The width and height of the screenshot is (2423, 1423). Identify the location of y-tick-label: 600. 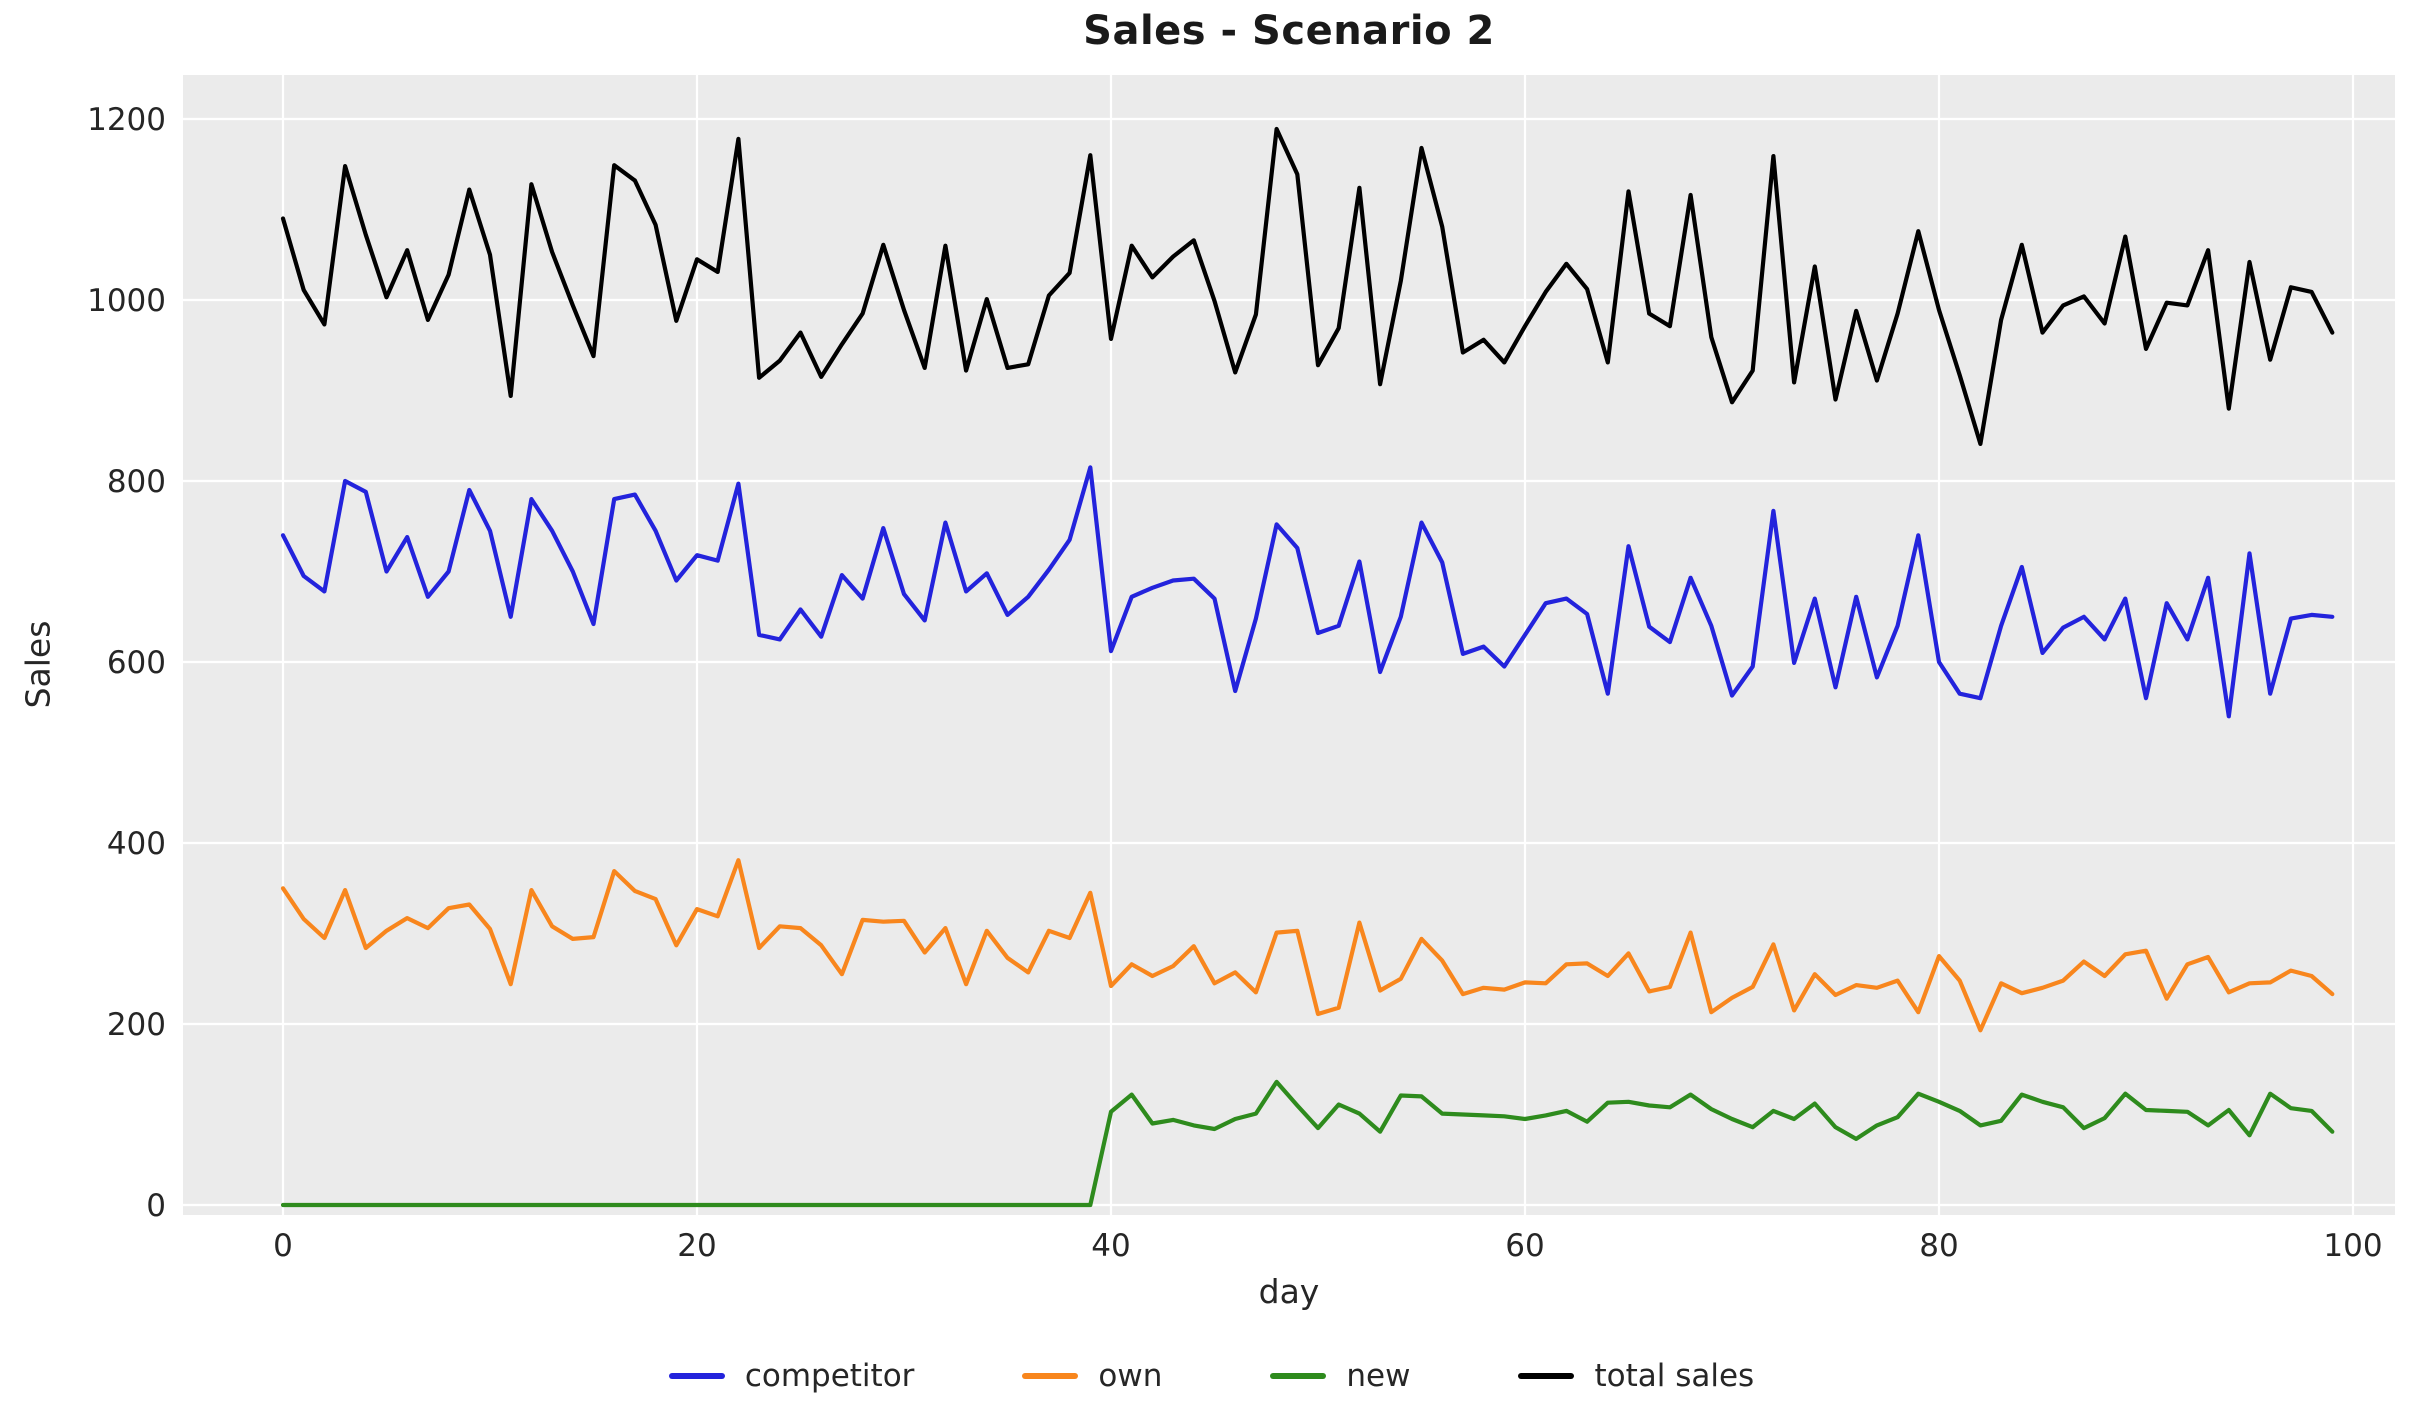
(136, 663).